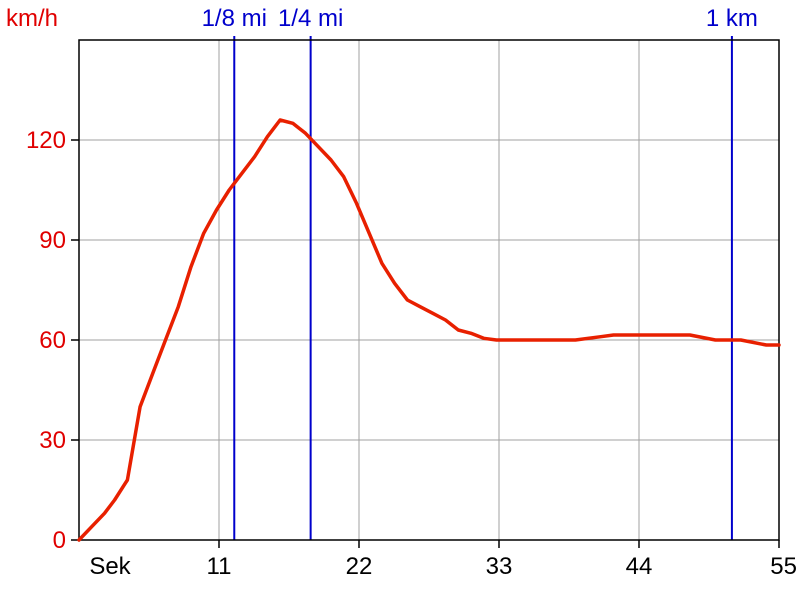  What do you see at coordinates (59, 540) in the screenshot?
I see `y-tick-label: 0` at bounding box center [59, 540].